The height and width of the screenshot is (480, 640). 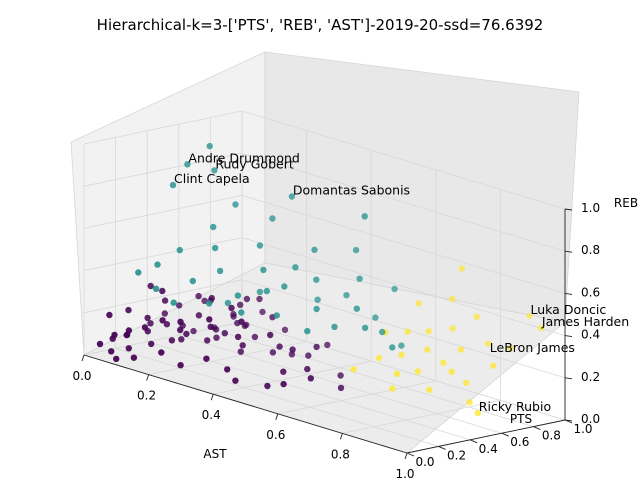 What do you see at coordinates (404, 473) in the screenshot?
I see `x-tick-label: 1.0` at bounding box center [404, 473].